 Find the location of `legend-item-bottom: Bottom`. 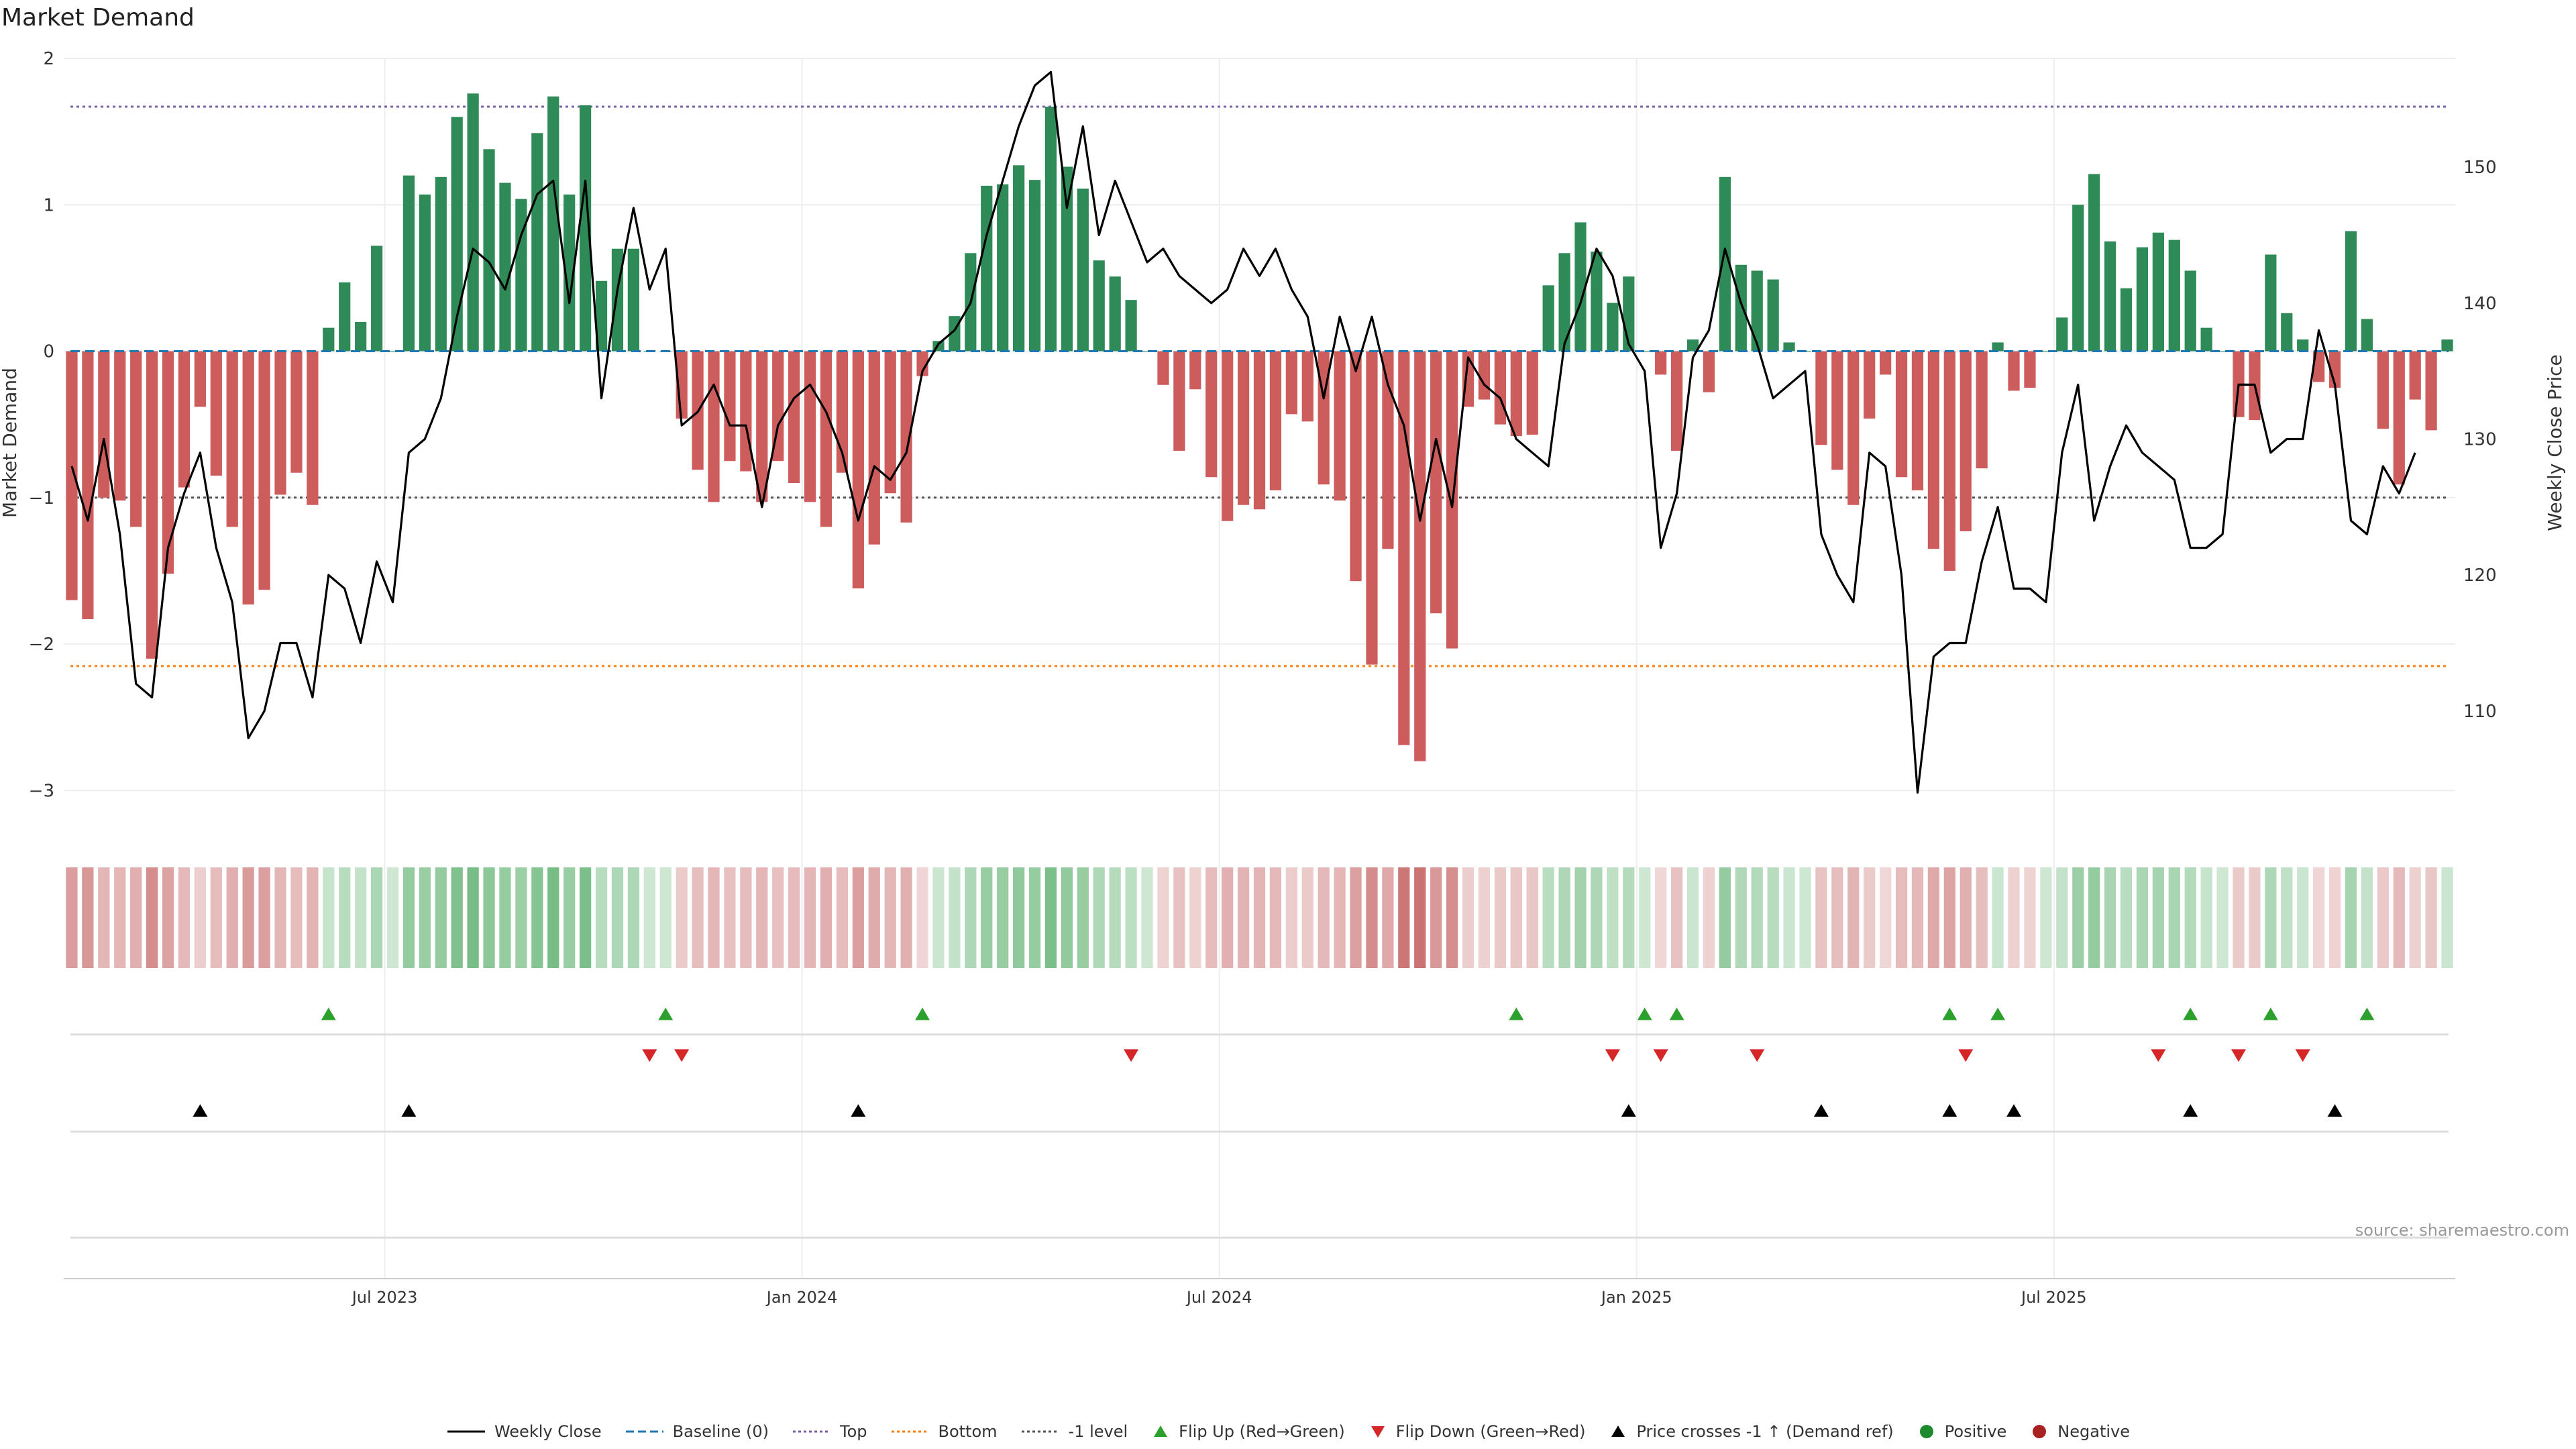

legend-item-bottom: Bottom is located at coordinates (944, 1431).